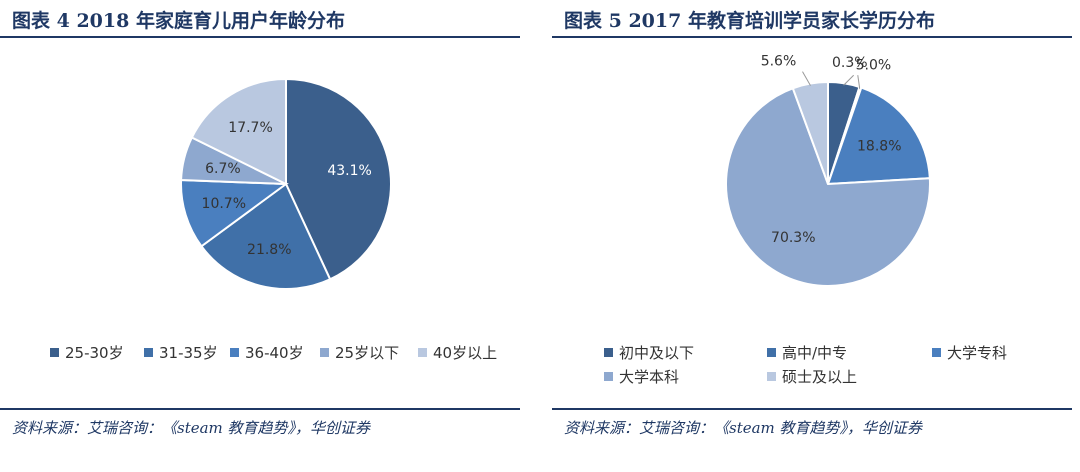 The height and width of the screenshot is (472, 1080). I want to click on data-label: 10.7%, so click(224, 204).